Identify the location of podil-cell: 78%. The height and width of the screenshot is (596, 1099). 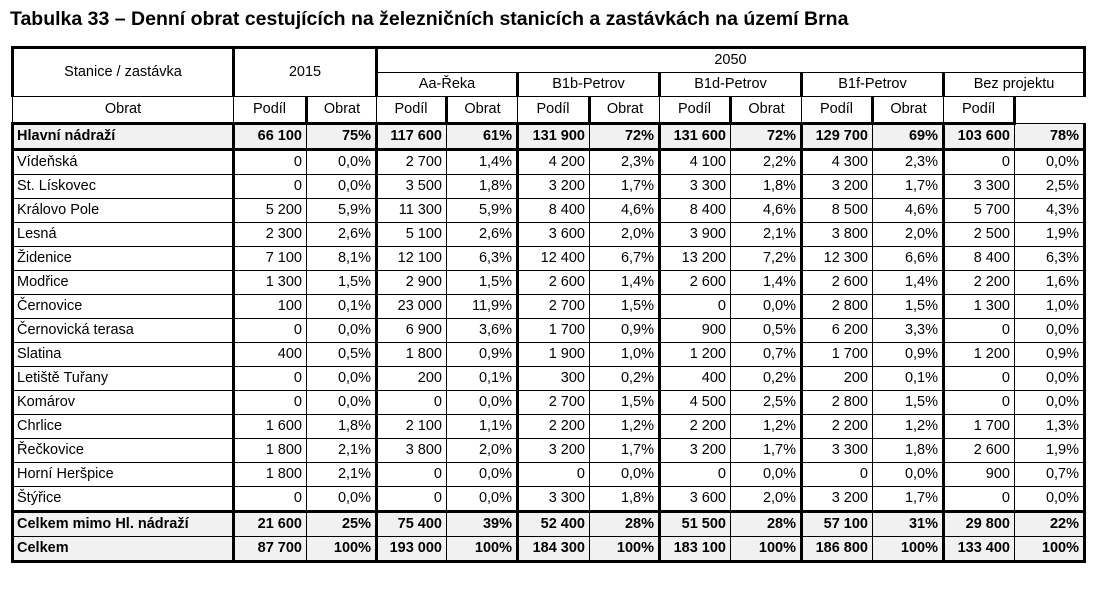
(1050, 137).